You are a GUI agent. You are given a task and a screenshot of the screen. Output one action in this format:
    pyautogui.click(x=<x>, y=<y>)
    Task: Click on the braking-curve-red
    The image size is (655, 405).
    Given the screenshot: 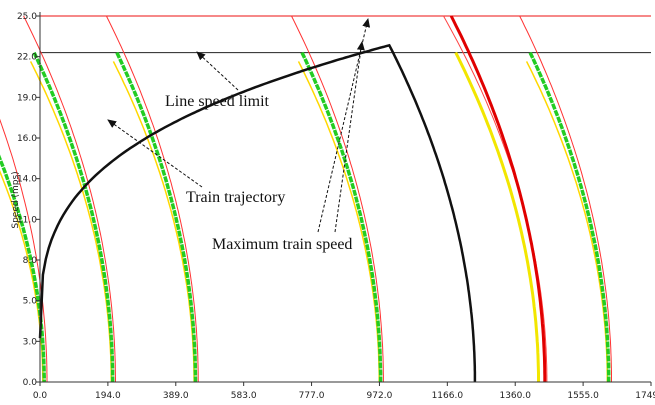 What is the action you would take?
    pyautogui.click(x=498, y=198)
    